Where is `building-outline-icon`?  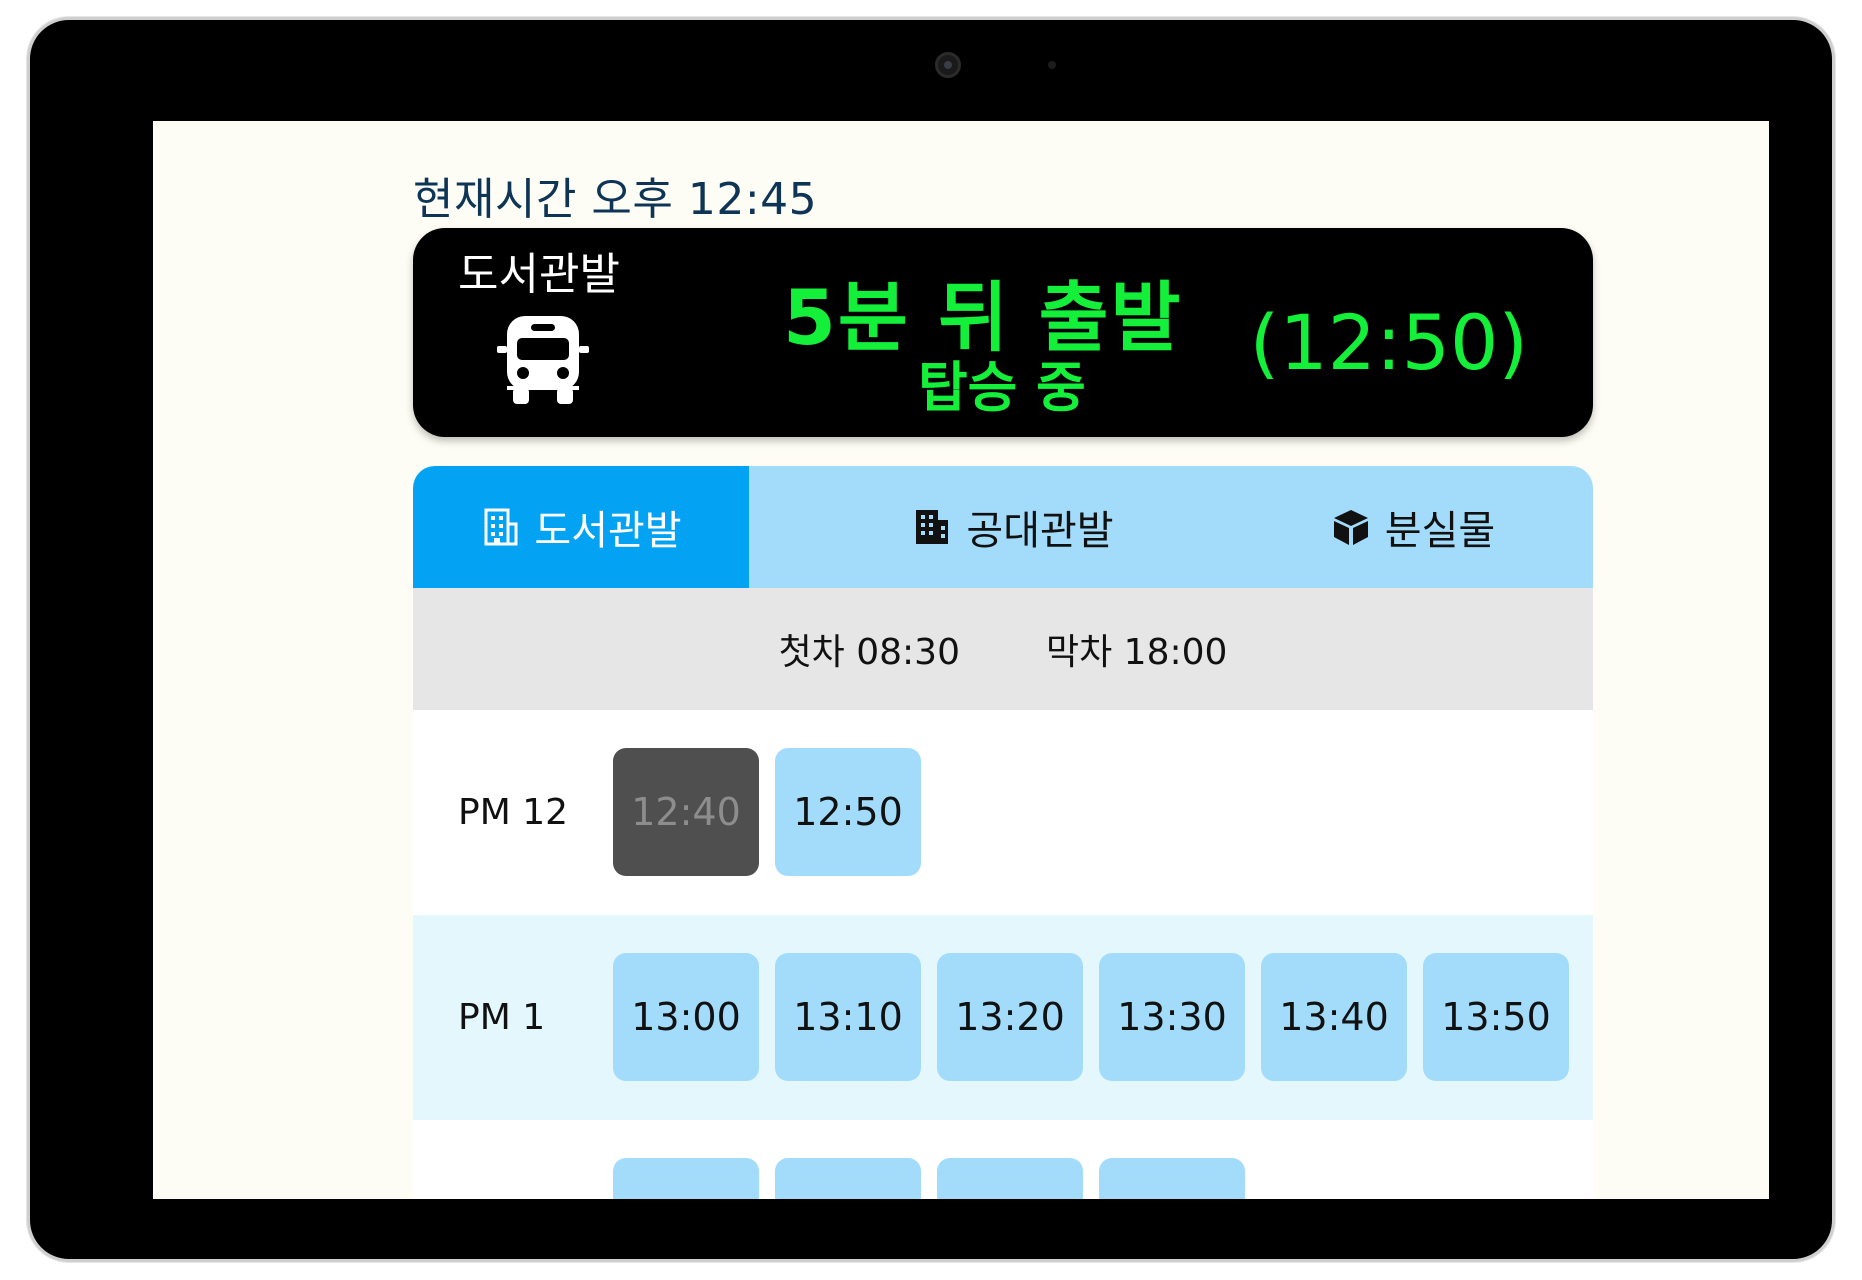 building-outline-icon is located at coordinates (501, 527).